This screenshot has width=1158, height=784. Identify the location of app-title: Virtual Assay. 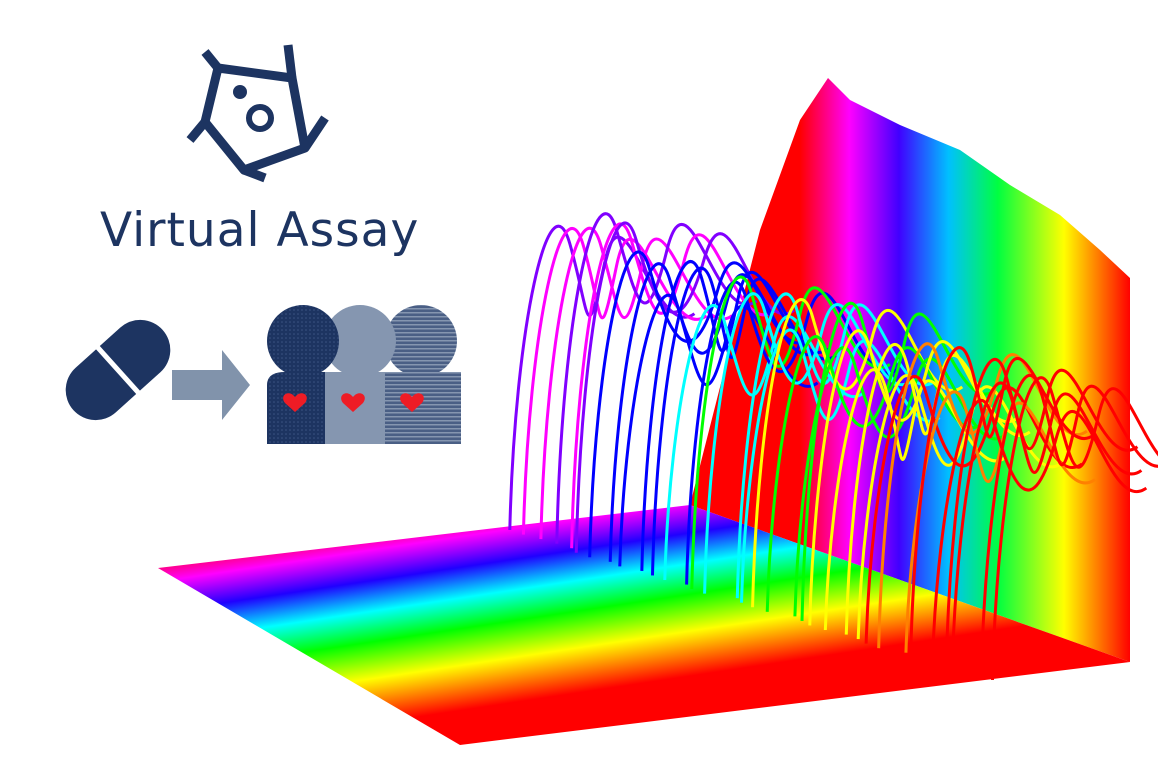
(260, 230).